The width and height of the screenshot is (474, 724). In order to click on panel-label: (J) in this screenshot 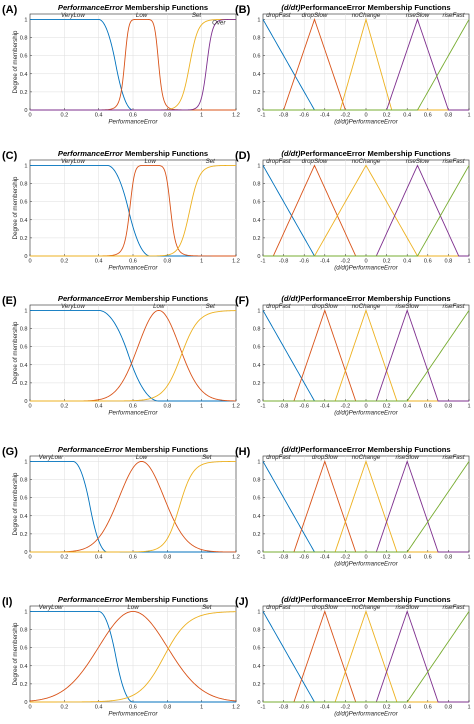, I will do `click(242, 602)`.